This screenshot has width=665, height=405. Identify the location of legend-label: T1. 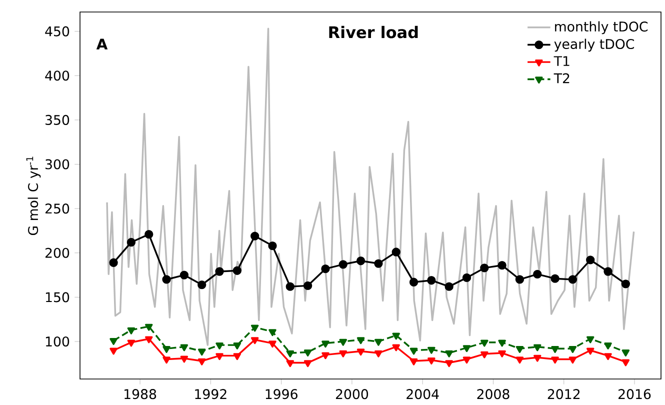
(562, 61).